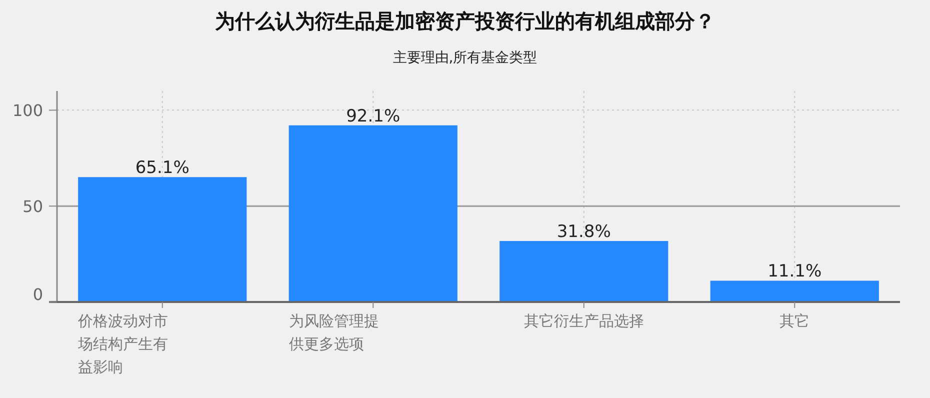  Describe the element at coordinates (583, 232) in the screenshot. I see `data-label: 31.8%` at that location.